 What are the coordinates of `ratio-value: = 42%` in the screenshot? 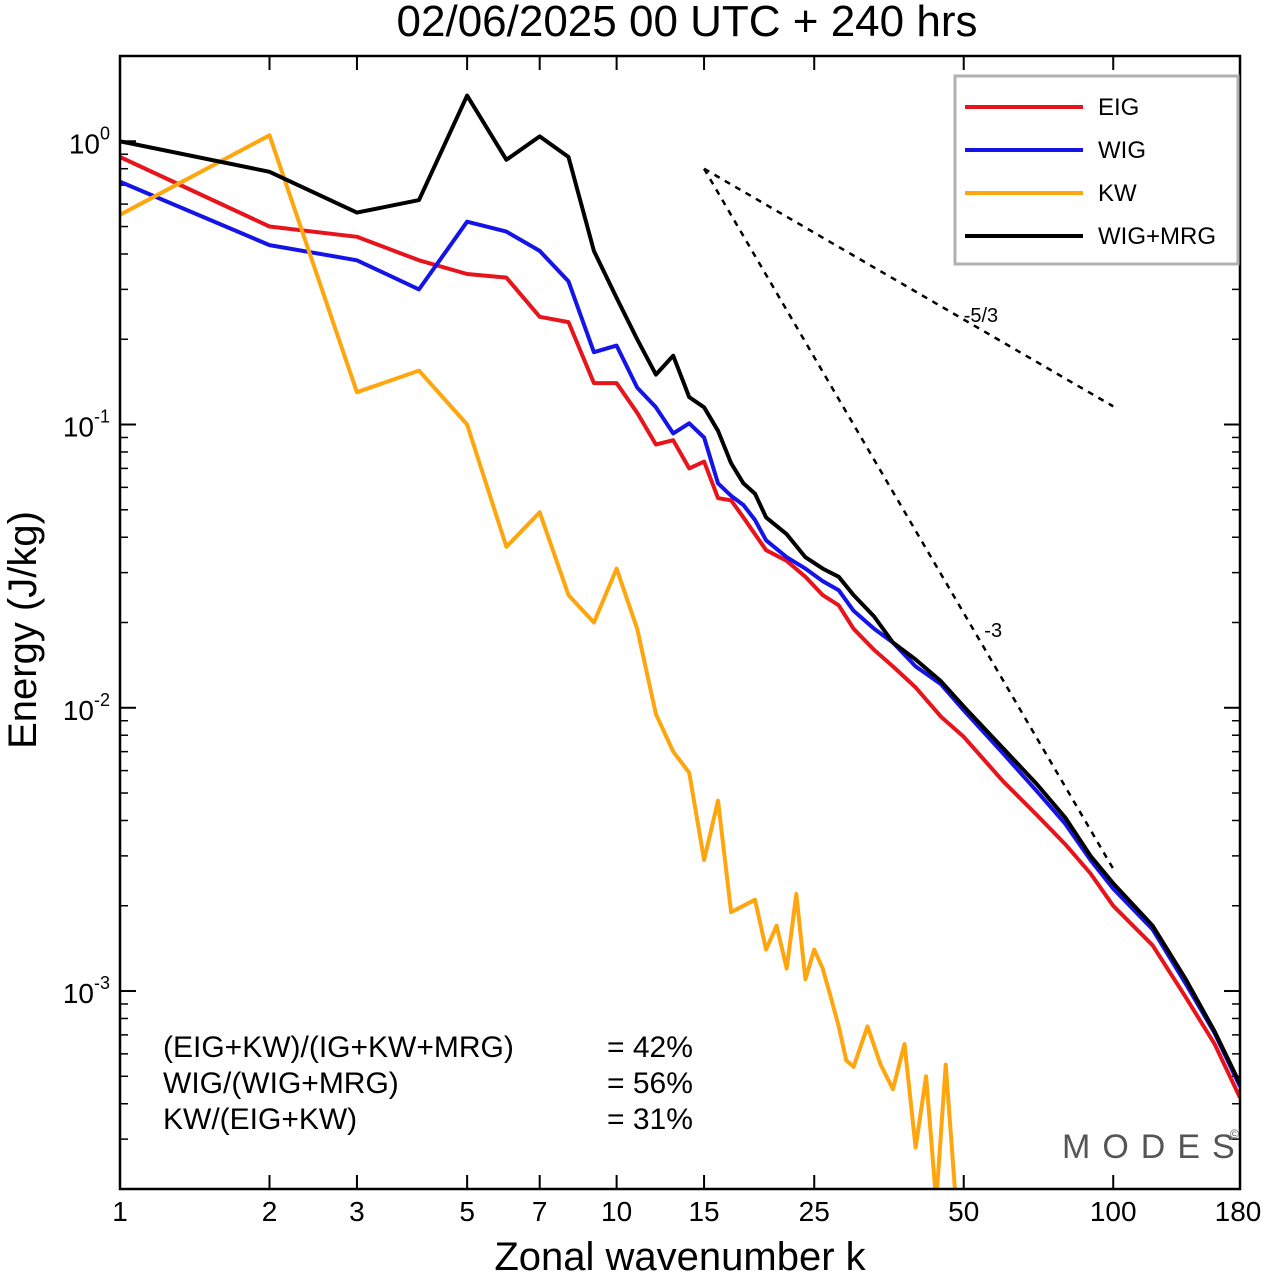 It's located at (650, 1047).